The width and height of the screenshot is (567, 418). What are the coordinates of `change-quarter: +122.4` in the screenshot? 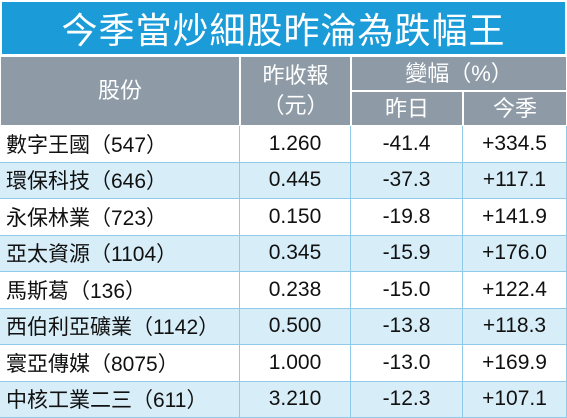 It's located at (515, 290).